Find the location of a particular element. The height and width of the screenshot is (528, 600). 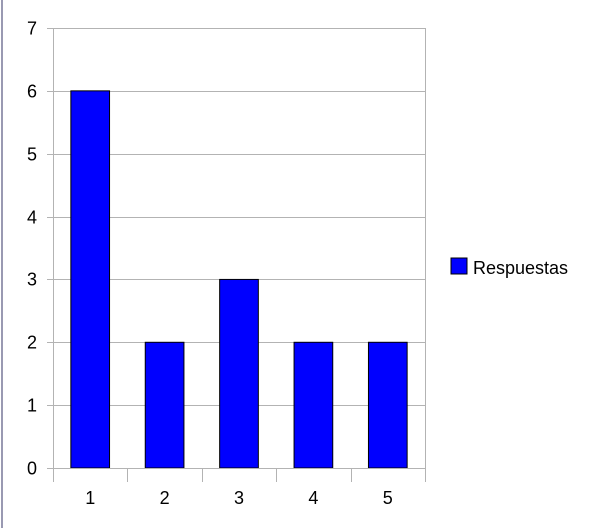

x-tick-label-1: 1 is located at coordinates (90, 498).